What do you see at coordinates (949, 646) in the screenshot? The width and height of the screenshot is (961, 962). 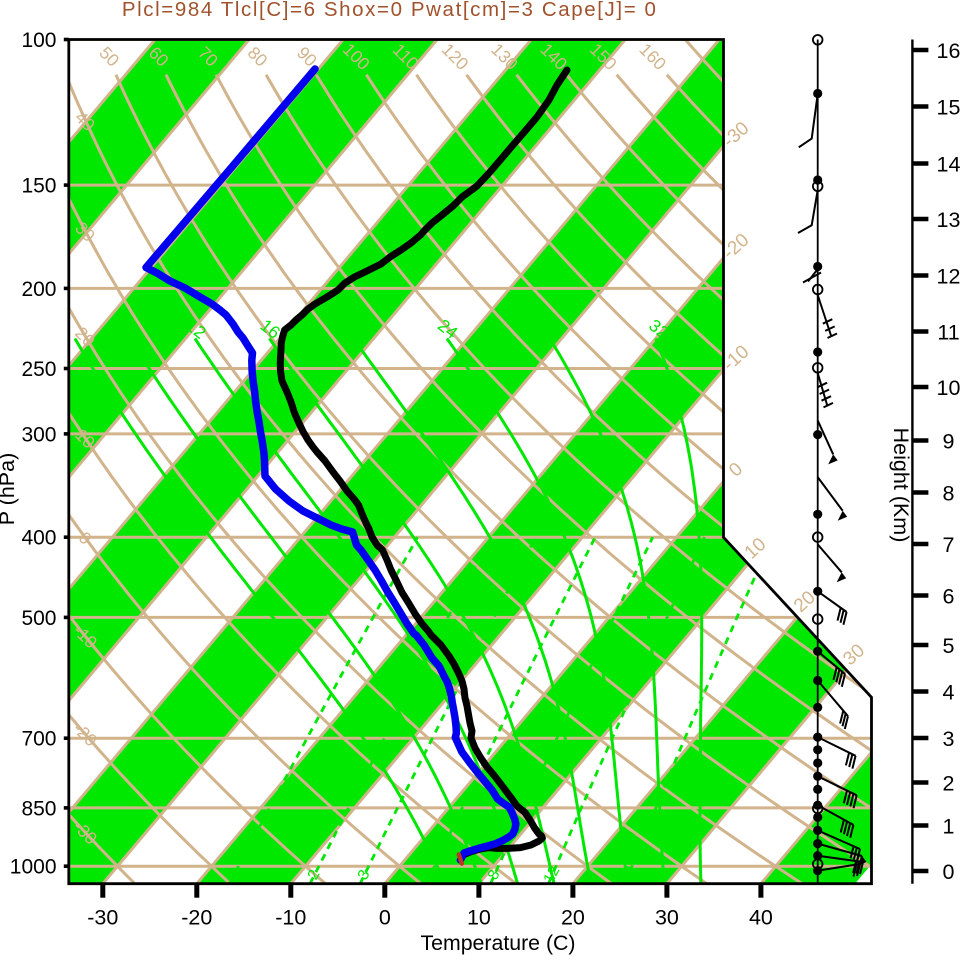 I see `svg-text: 5` at bounding box center [949, 646].